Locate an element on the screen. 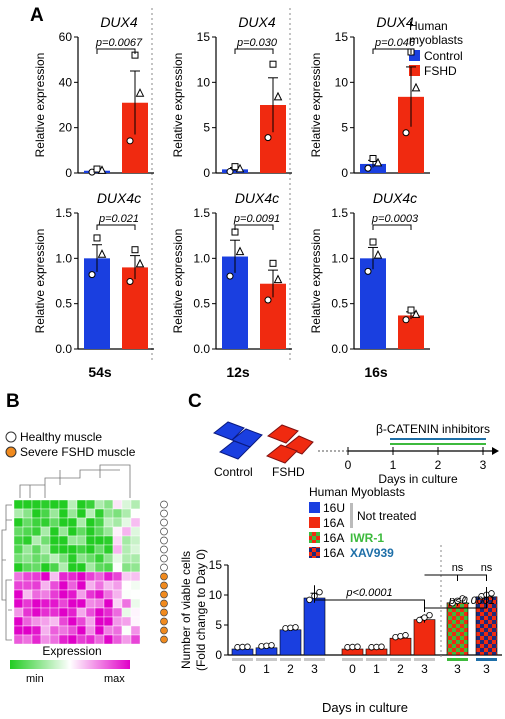  y-tick-label: 0 is located at coordinates (344, 173).